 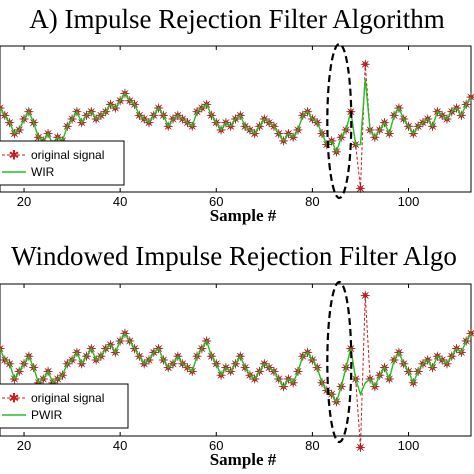 I want to click on chart-title: Windowed Impulse Rejection Filter Algo, so click(x=234, y=256).